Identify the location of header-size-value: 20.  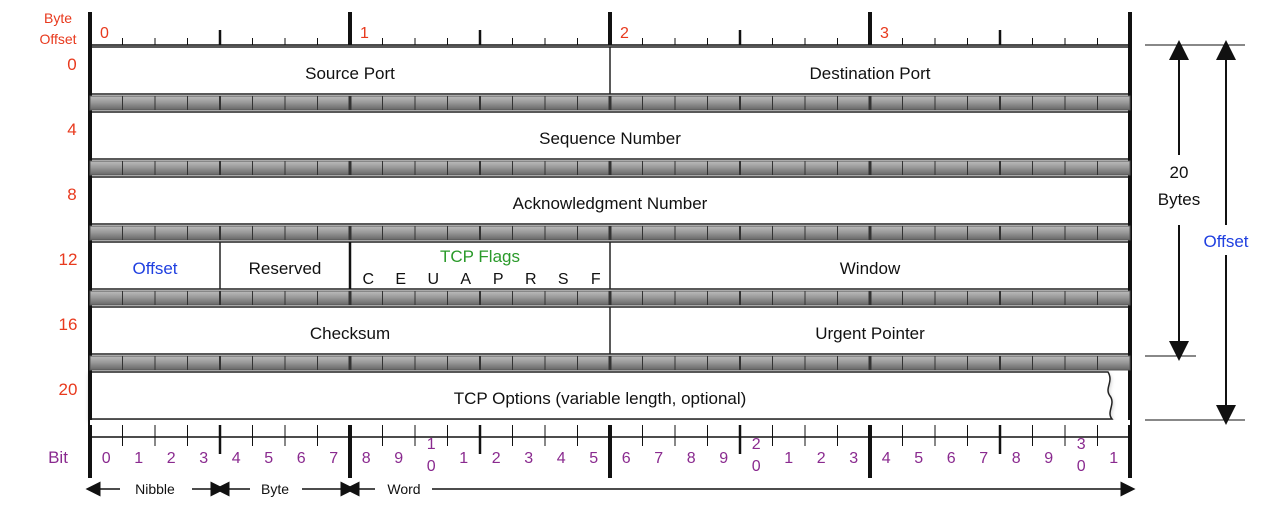
(1179, 172).